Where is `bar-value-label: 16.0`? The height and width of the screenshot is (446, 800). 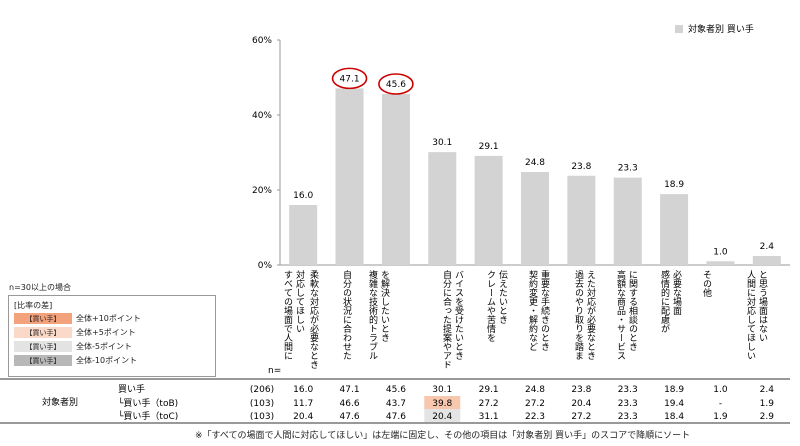 bar-value-label: 16.0 is located at coordinates (303, 196).